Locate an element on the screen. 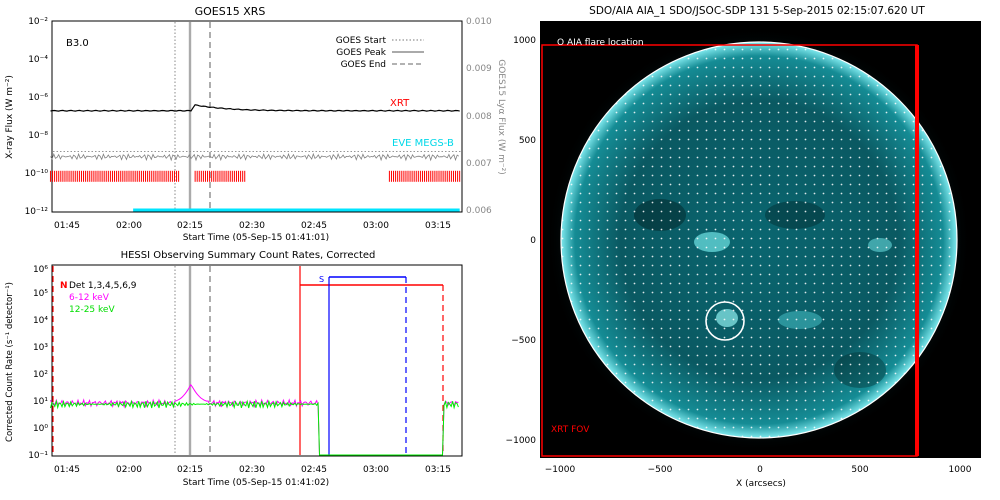  goes-data-marks is located at coordinates (255, 158).